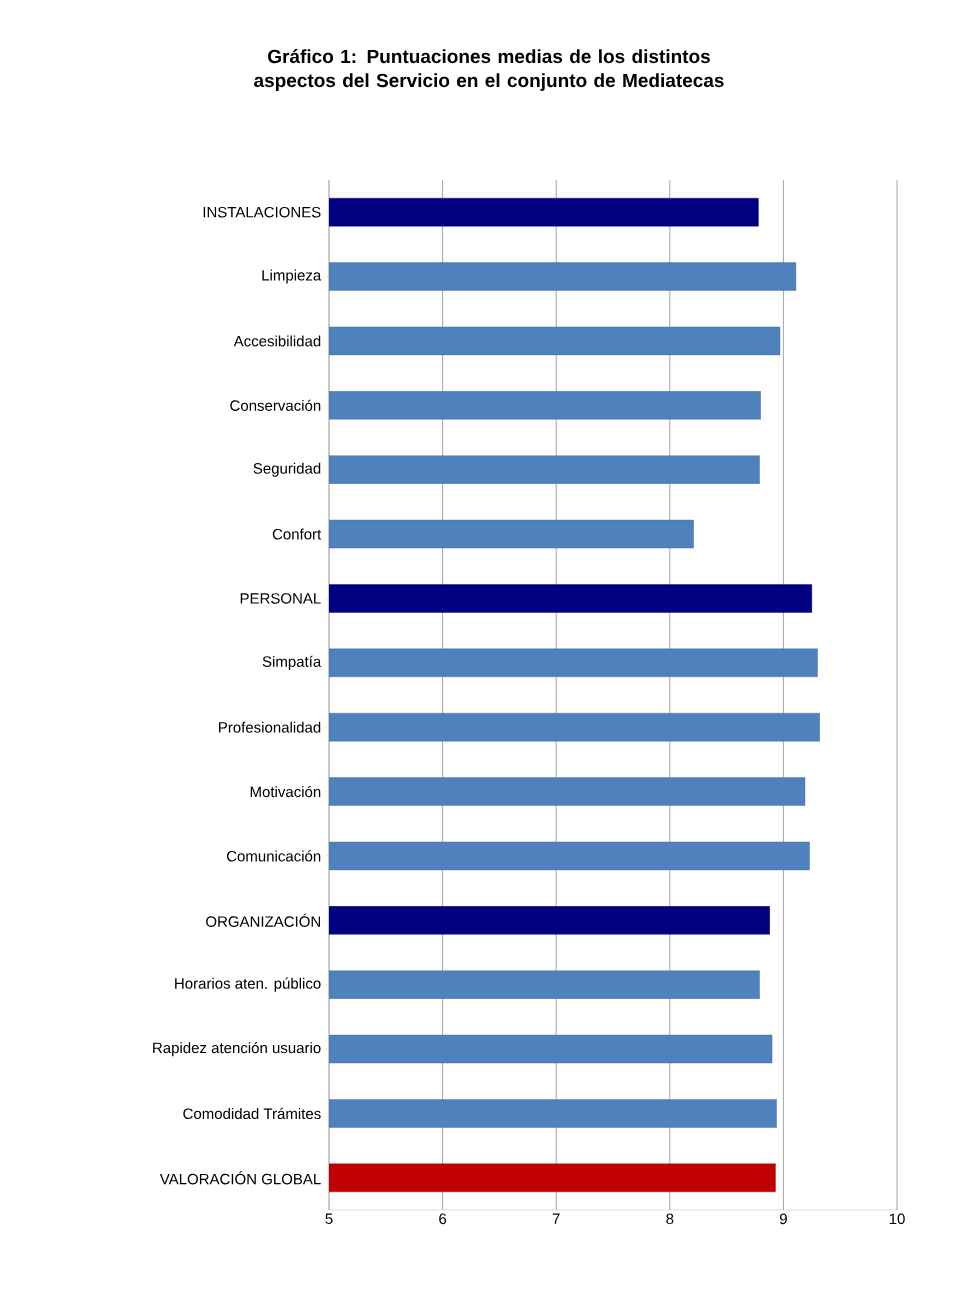 The height and width of the screenshot is (1291, 959). I want to click on x-tick-label: 5, so click(329, 1218).